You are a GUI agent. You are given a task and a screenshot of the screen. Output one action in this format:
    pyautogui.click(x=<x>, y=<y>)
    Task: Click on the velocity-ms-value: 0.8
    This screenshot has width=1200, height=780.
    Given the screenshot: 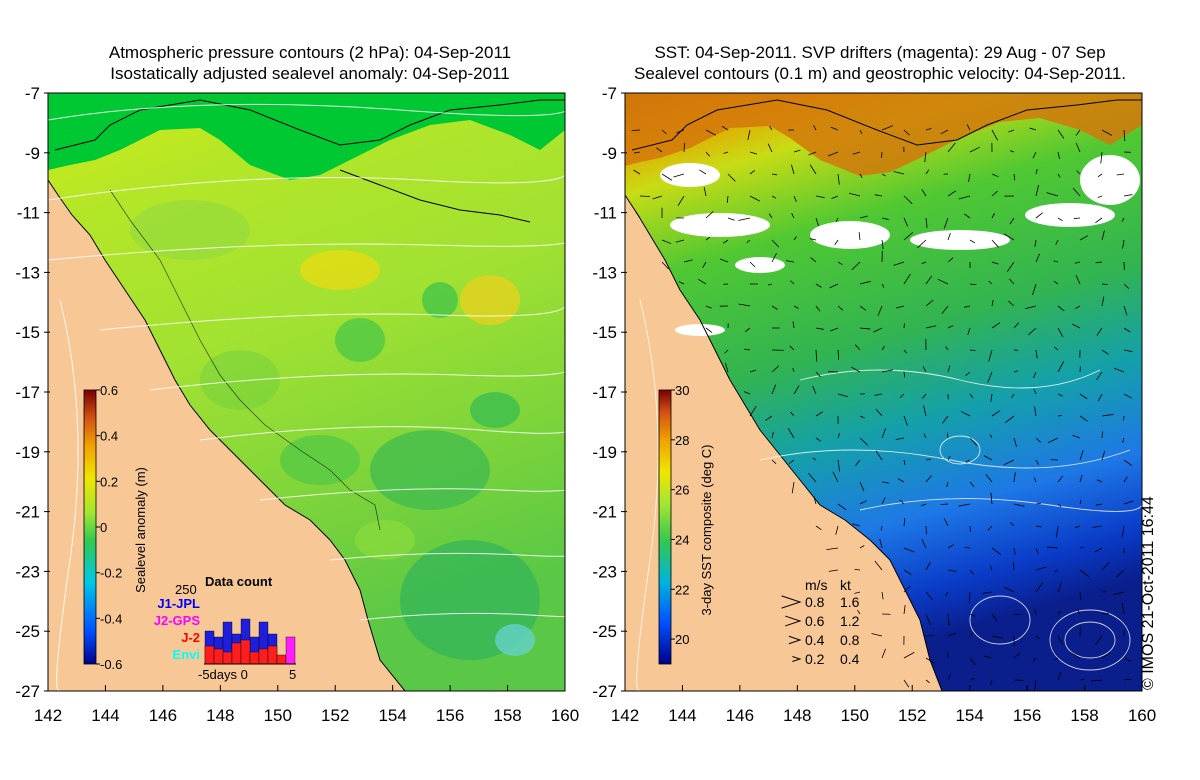 What is the action you would take?
    pyautogui.click(x=815, y=602)
    